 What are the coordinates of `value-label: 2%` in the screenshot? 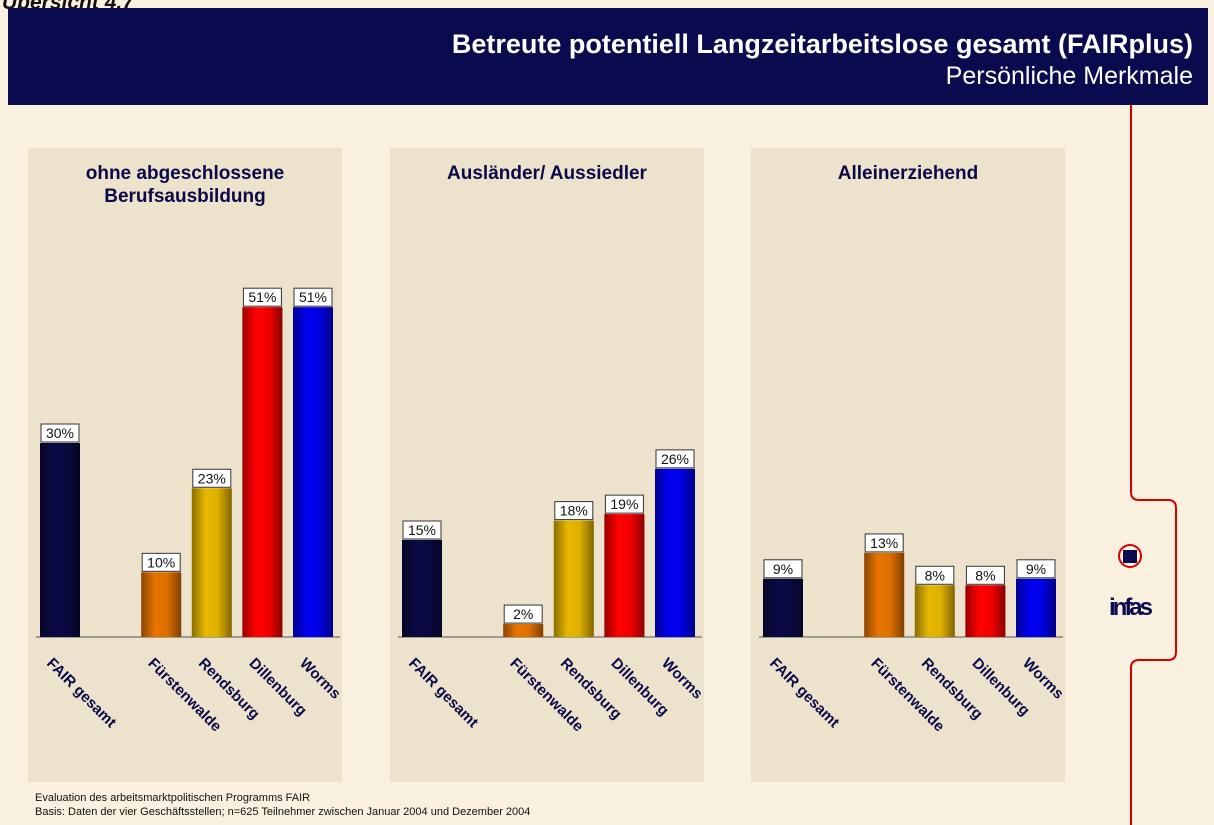 It's located at (523, 614).